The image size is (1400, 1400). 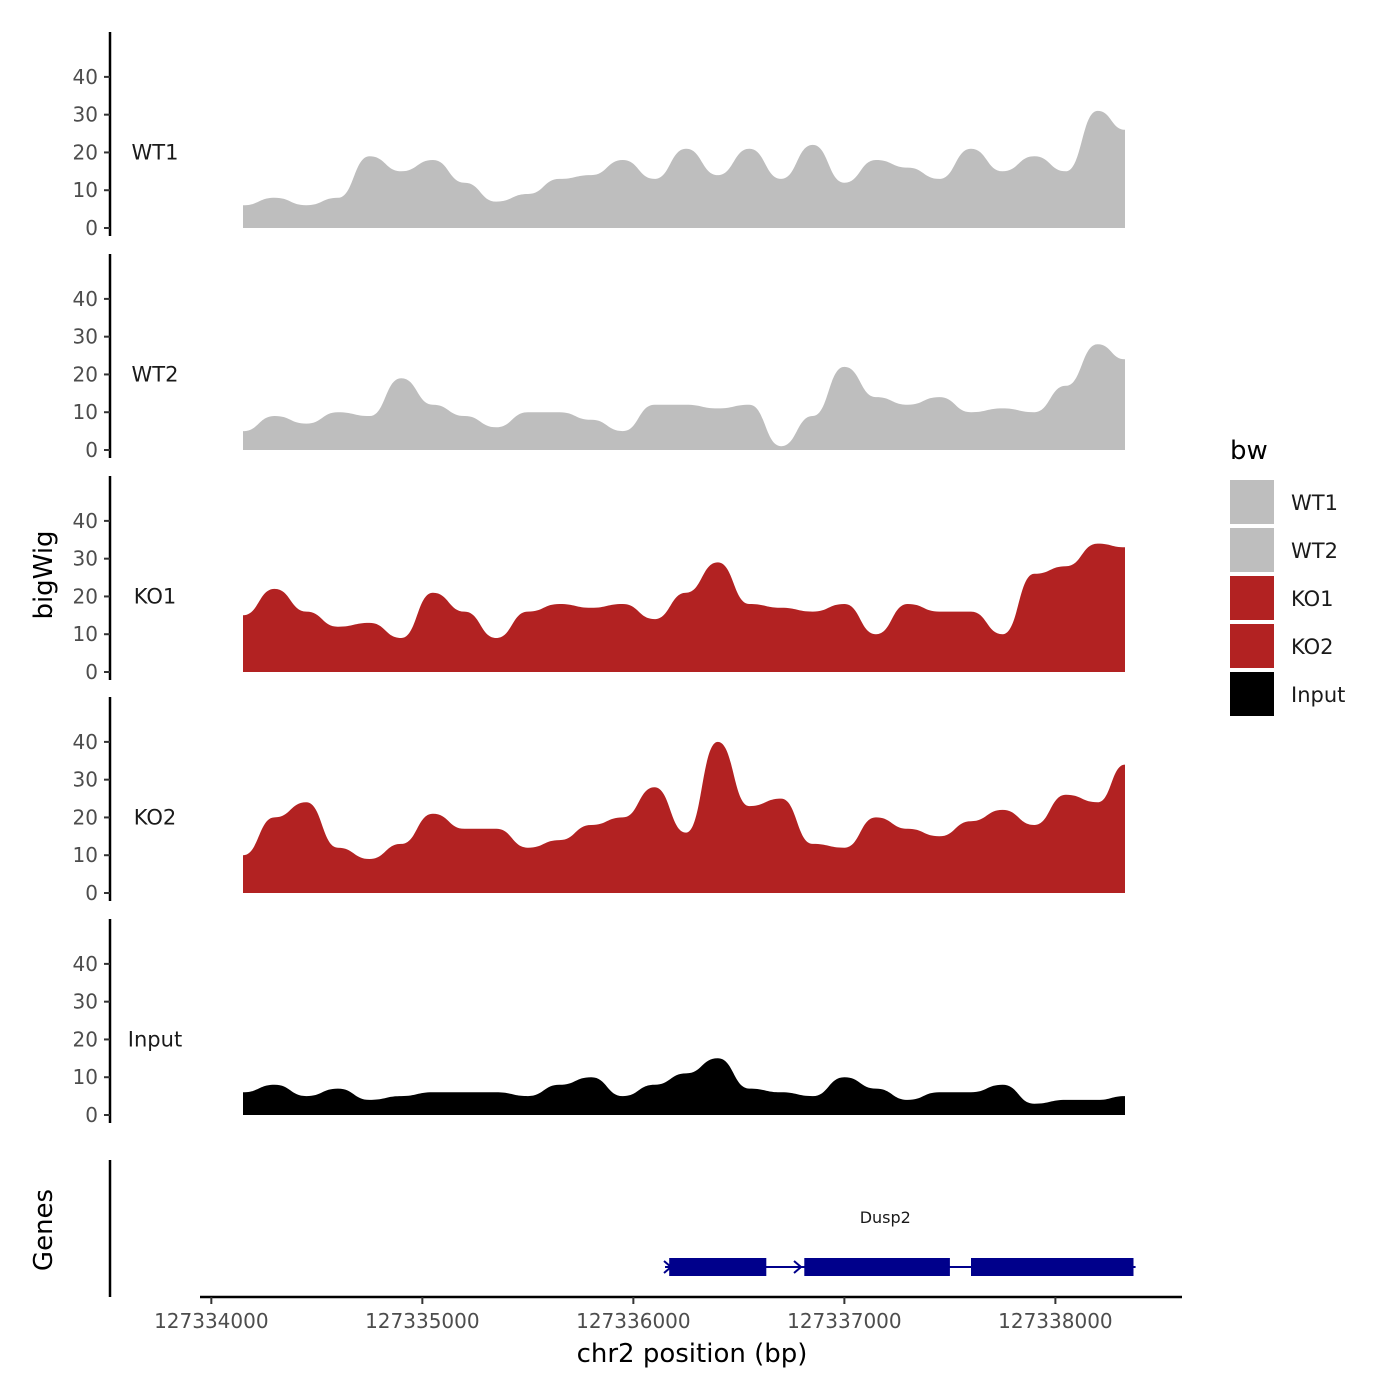 What do you see at coordinates (44, 574) in the screenshot?
I see `y-axis-title: bigWig` at bounding box center [44, 574].